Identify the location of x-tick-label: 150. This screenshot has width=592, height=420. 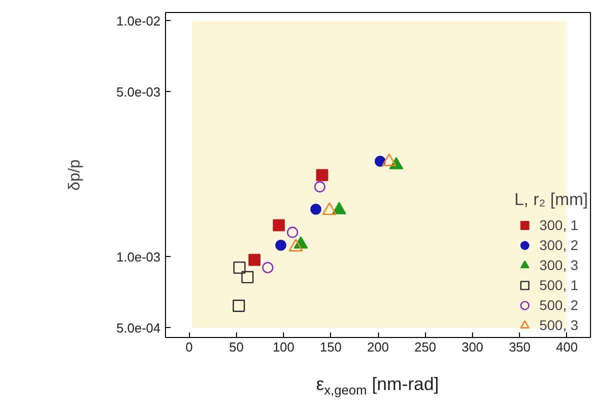
(331, 347).